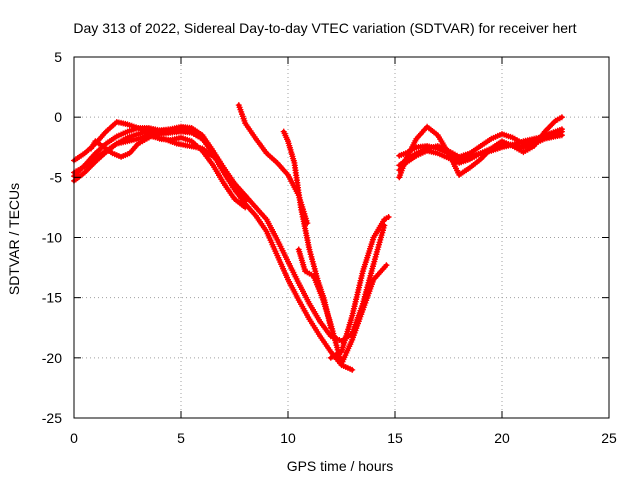 The width and height of the screenshot is (640, 480). I want to click on y-tick-label: -5, so click(56, 177).